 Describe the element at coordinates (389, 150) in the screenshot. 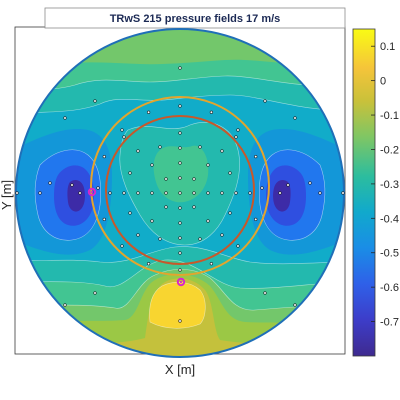

I see `colorbar-tick-label: -0.2` at that location.